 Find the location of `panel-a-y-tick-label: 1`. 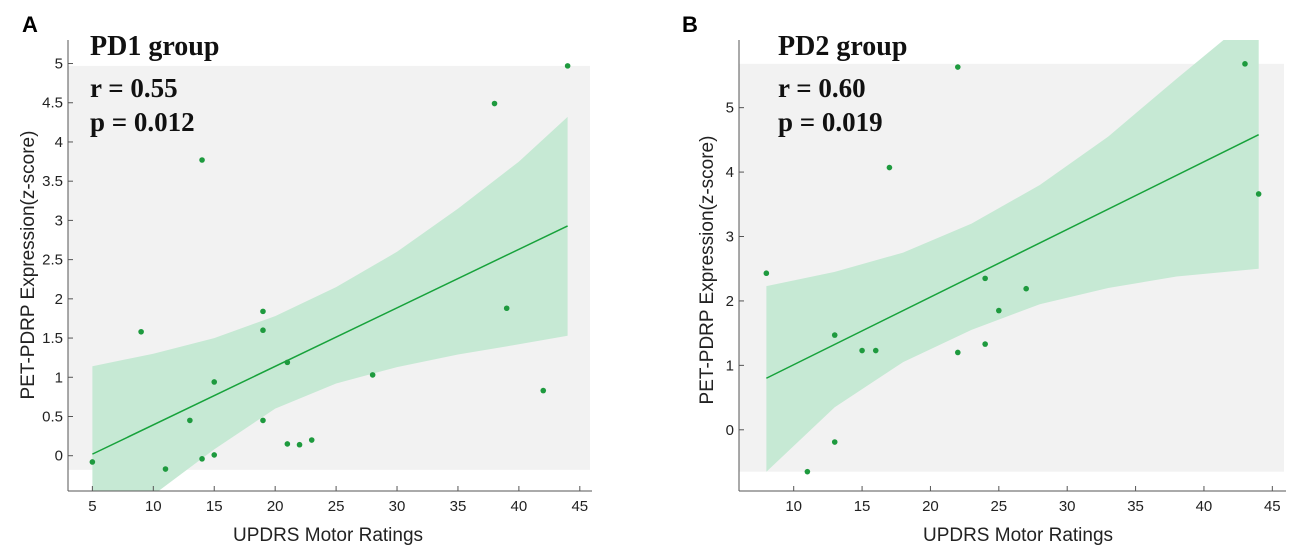

panel-a-y-tick-label: 1 is located at coordinates (59, 377).